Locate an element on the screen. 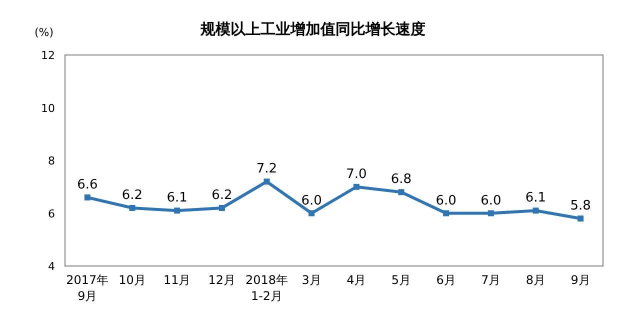 The height and width of the screenshot is (323, 626). x-tick-label: 6月 is located at coordinates (446, 280).